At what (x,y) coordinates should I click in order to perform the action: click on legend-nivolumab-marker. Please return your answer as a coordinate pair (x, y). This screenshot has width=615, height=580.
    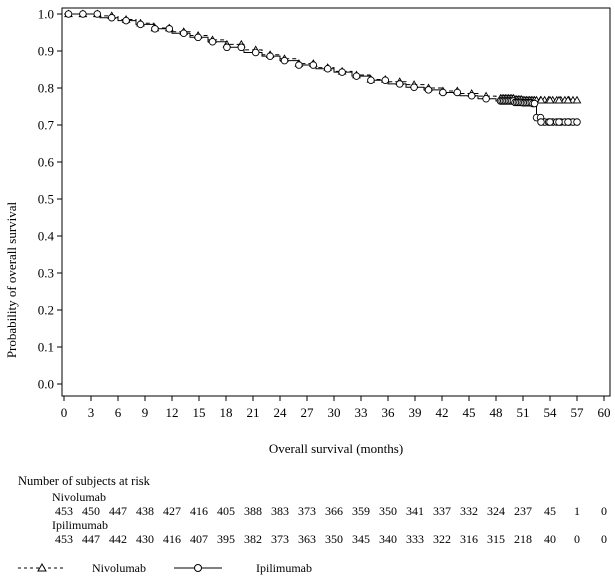
    Looking at the image, I should click on (42, 567).